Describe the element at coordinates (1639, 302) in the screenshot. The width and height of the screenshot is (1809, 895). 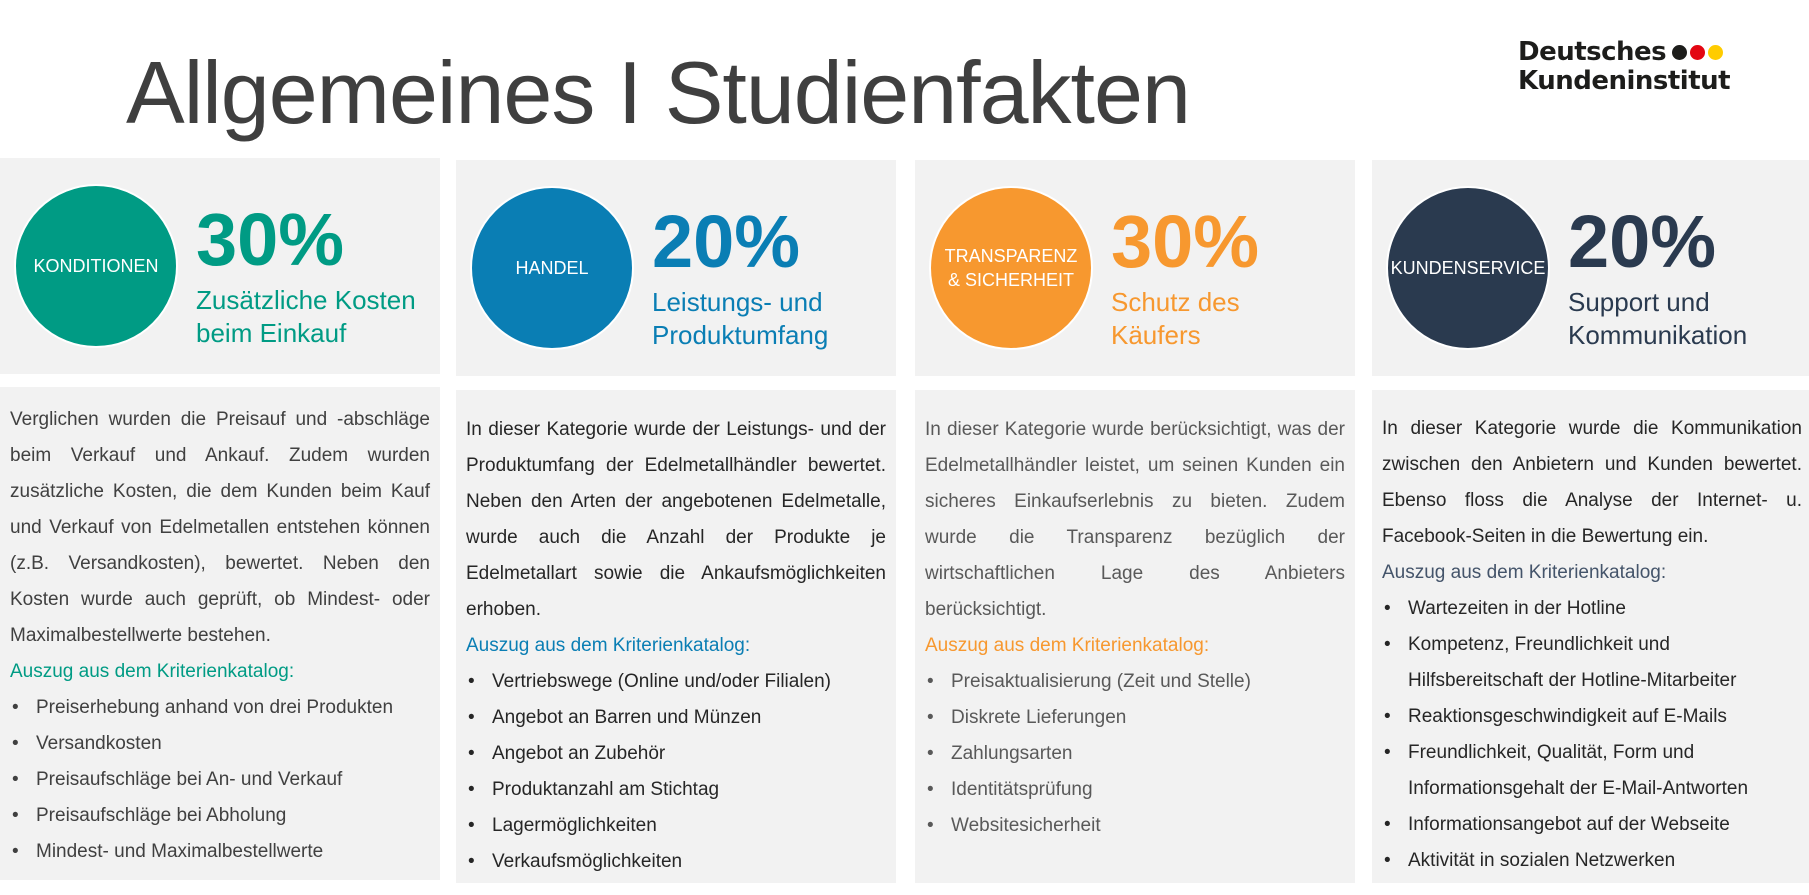
I see `subtitle-line: Support und` at that location.